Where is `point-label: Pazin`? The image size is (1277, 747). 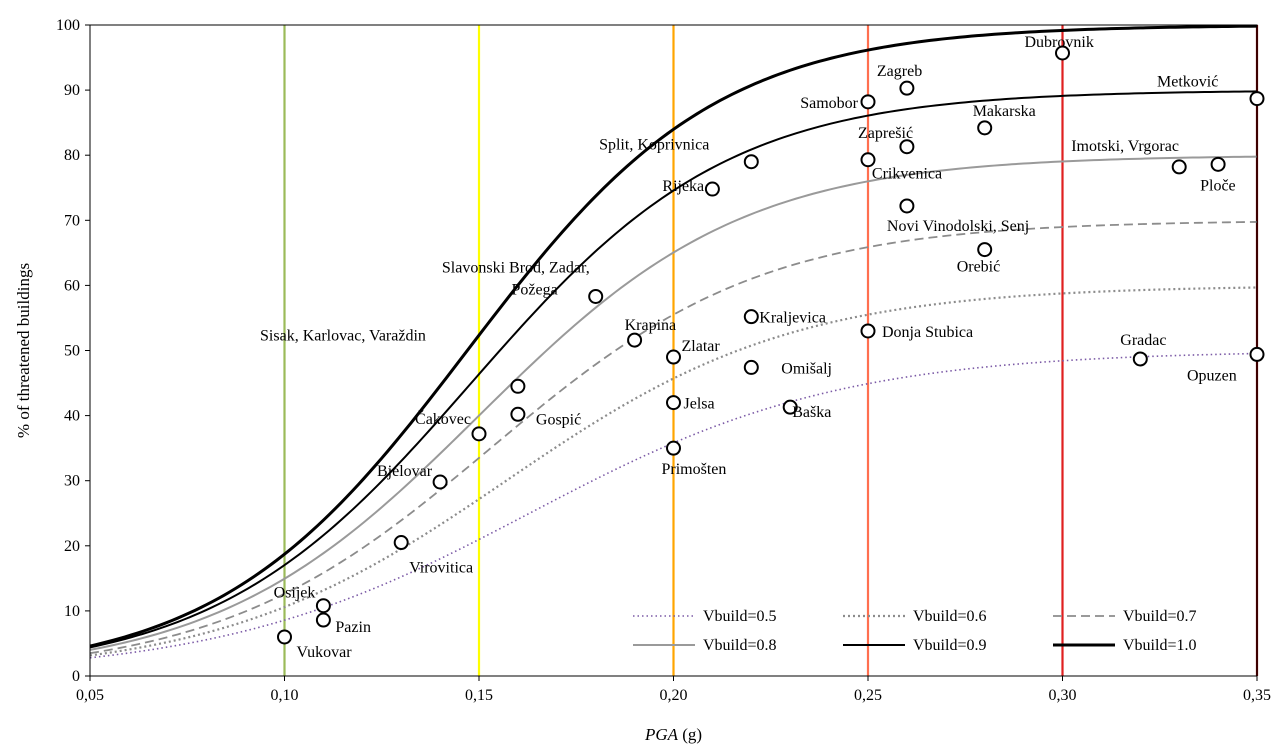
point-label: Pazin is located at coordinates (353, 627).